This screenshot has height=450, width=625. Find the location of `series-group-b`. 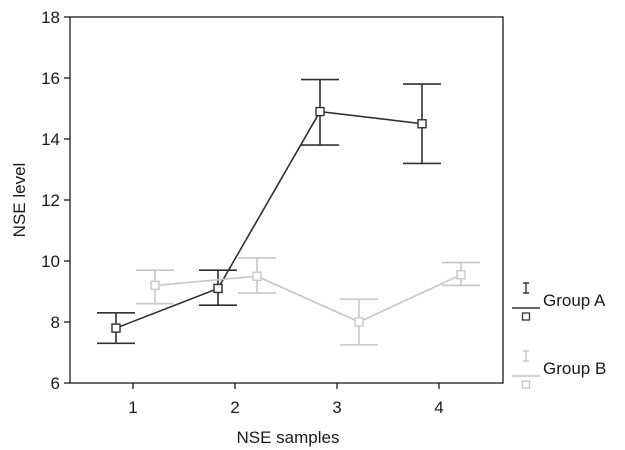

series-group-b is located at coordinates (308, 301).